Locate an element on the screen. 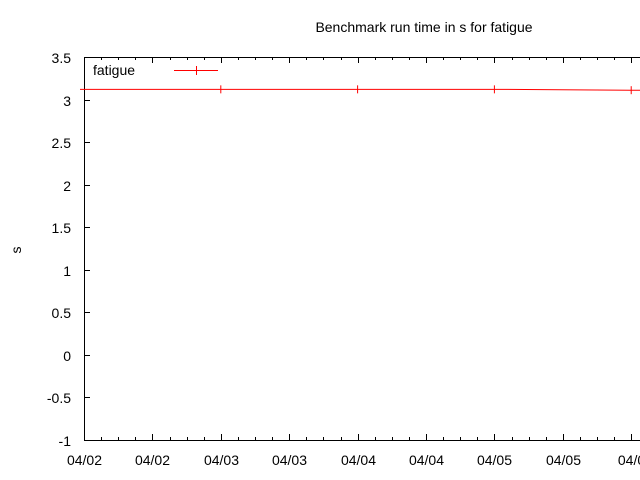 This screenshot has height=480, width=640. plot-area is located at coordinates (360, 90).